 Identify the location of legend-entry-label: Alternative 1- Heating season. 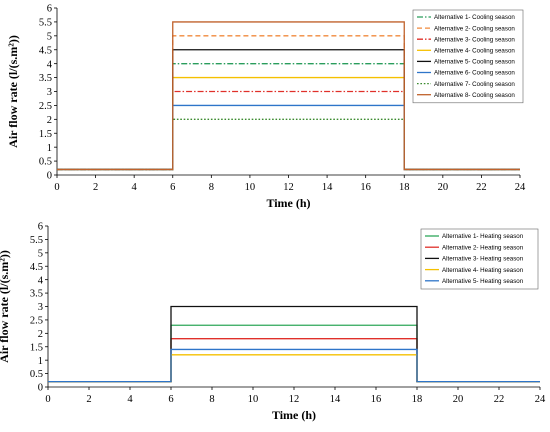
(483, 236).